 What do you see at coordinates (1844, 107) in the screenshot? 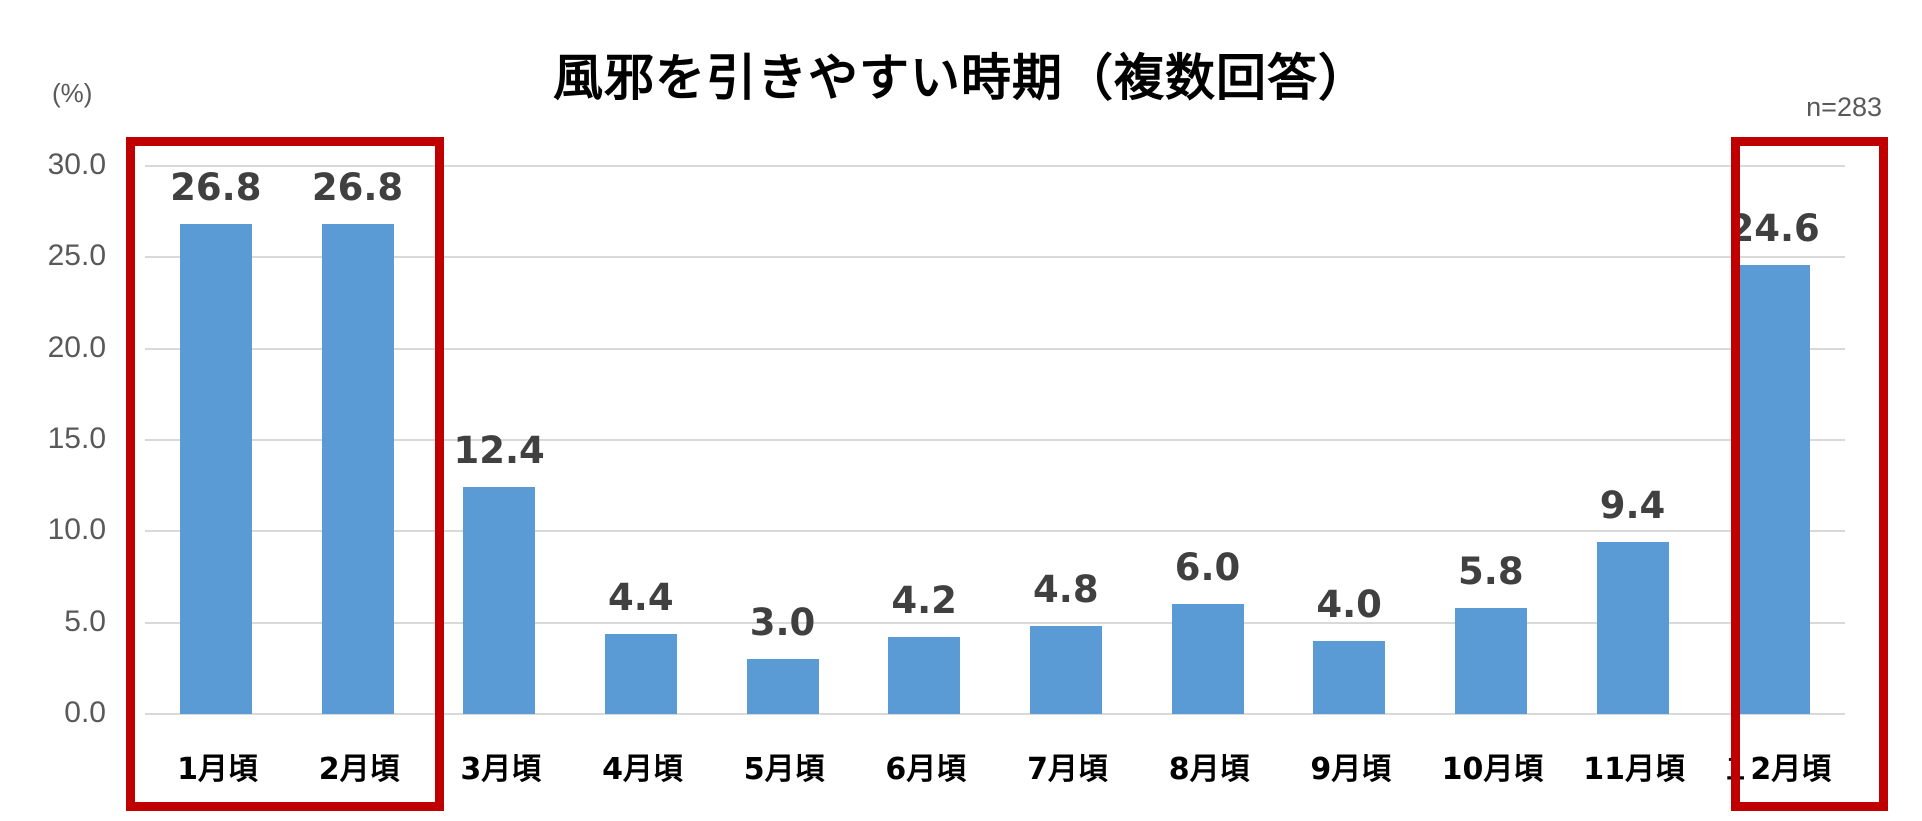
I see `sample-size-label: n=283` at bounding box center [1844, 107].